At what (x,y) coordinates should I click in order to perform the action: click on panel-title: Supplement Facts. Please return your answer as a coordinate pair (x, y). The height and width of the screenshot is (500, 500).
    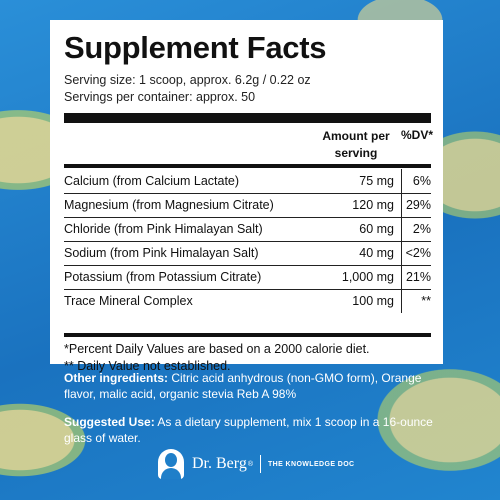
    Looking at the image, I should click on (195, 47).